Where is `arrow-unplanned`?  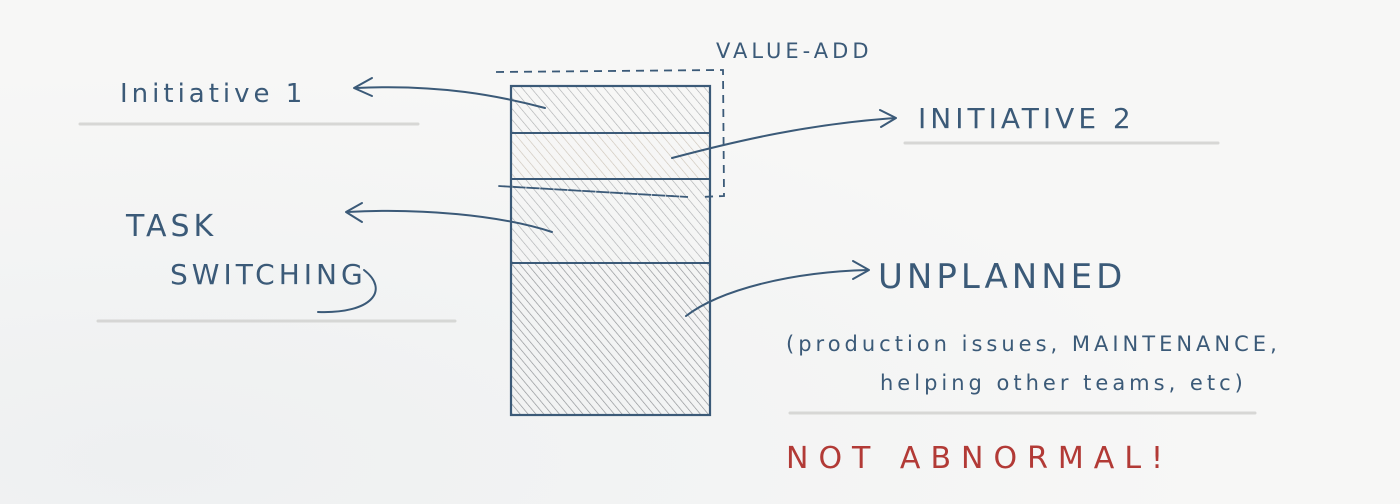
arrow-unplanned is located at coordinates (777, 293).